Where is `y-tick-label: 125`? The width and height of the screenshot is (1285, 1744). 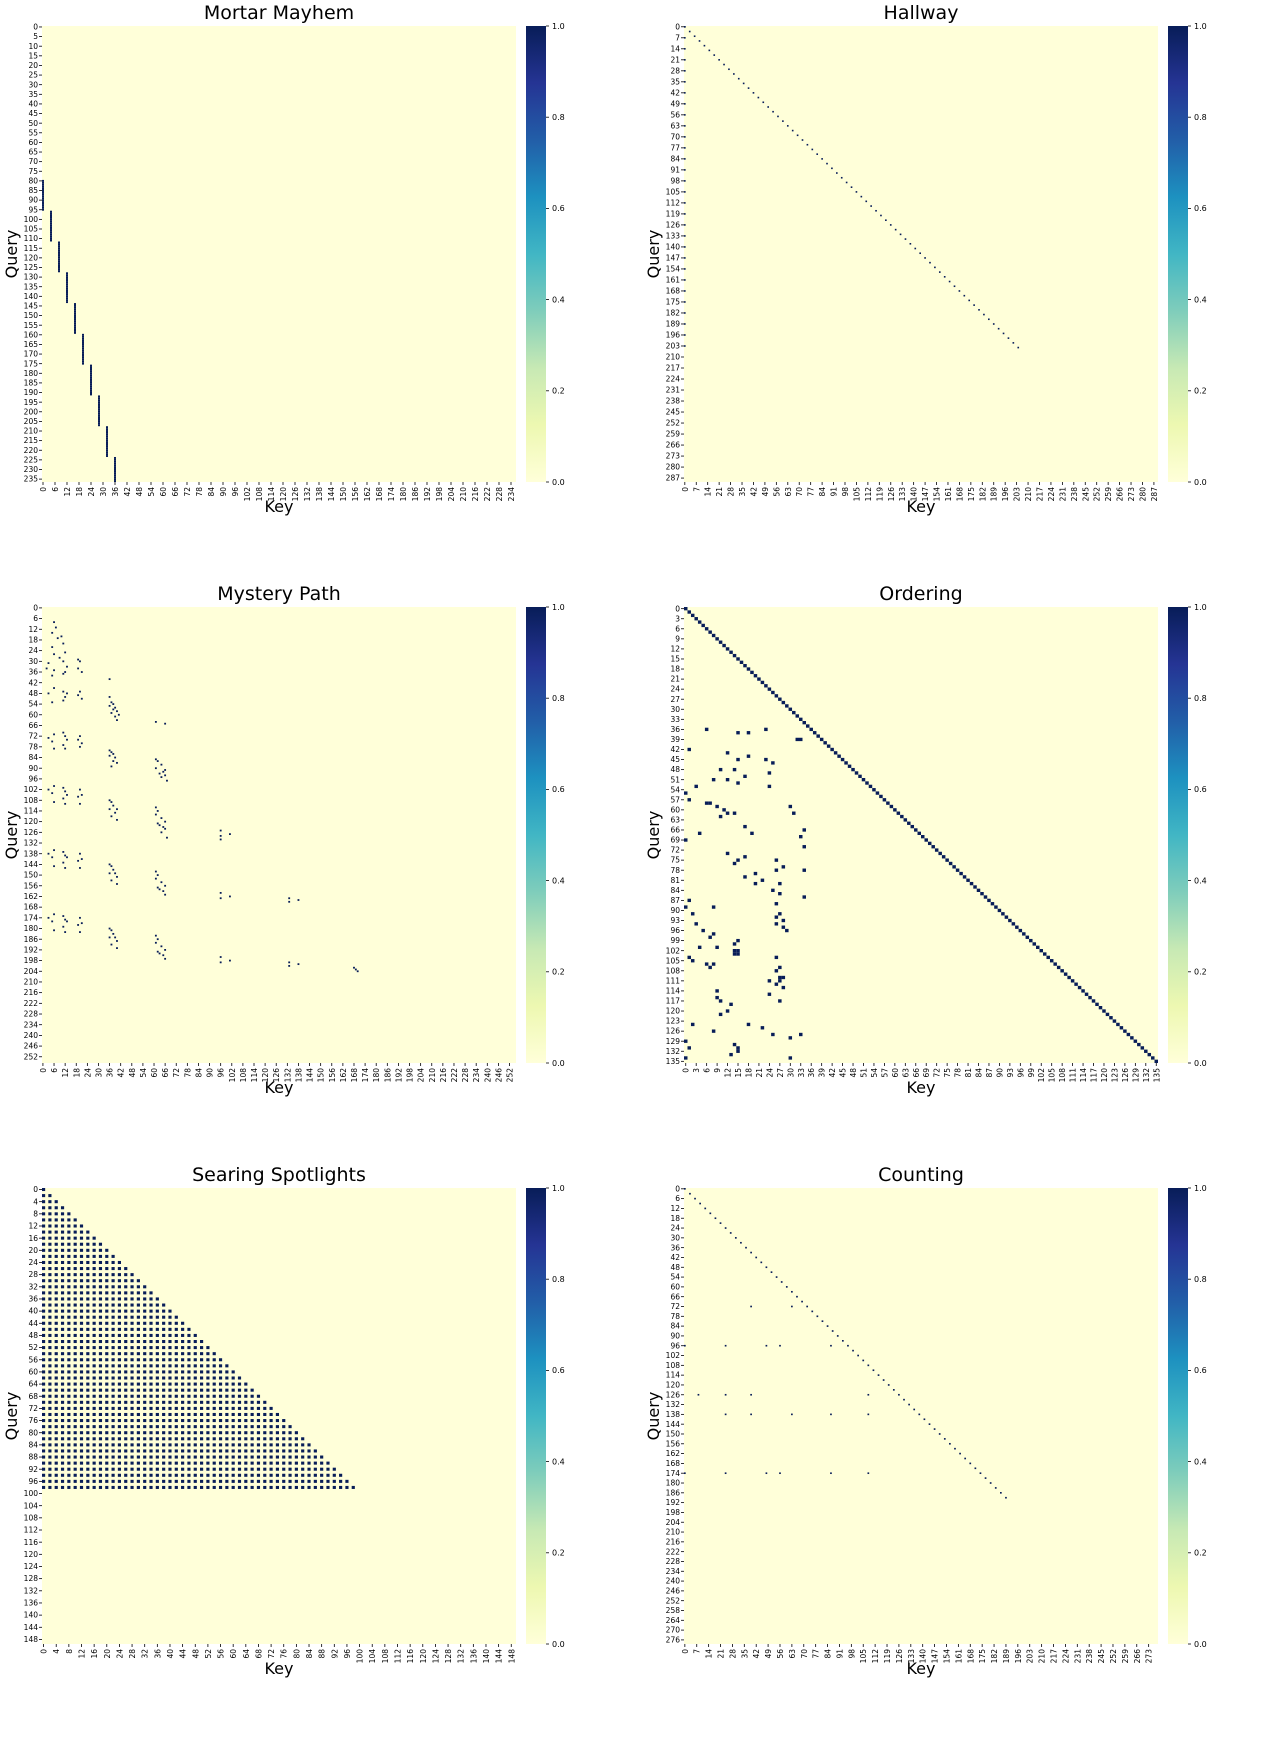 y-tick-label: 125 is located at coordinates (31, 267).